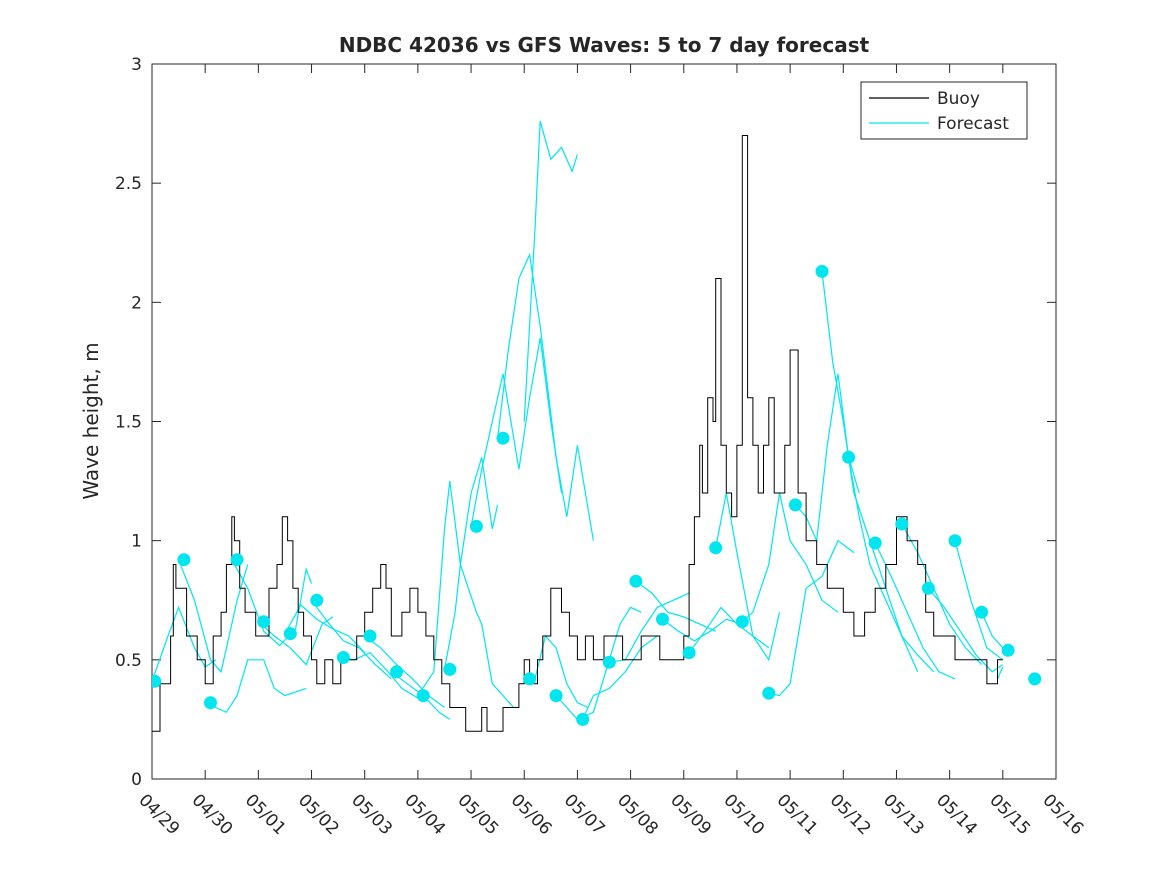 The width and height of the screenshot is (1167, 879). I want to click on y-tick-label: 3, so click(136, 65).